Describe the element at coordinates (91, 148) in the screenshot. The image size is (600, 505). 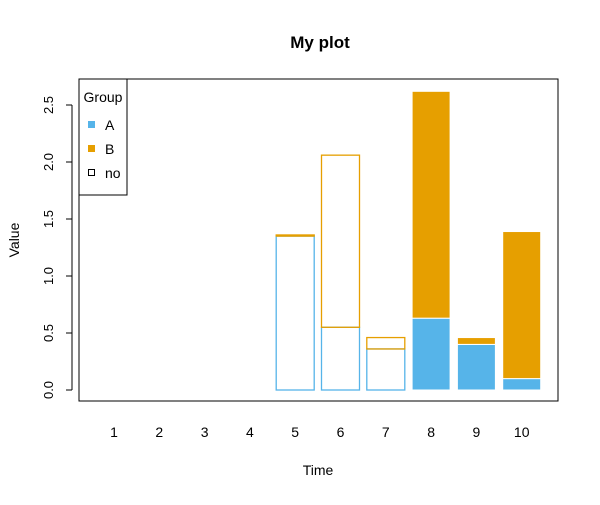
I see `legend-swatch-B` at that location.